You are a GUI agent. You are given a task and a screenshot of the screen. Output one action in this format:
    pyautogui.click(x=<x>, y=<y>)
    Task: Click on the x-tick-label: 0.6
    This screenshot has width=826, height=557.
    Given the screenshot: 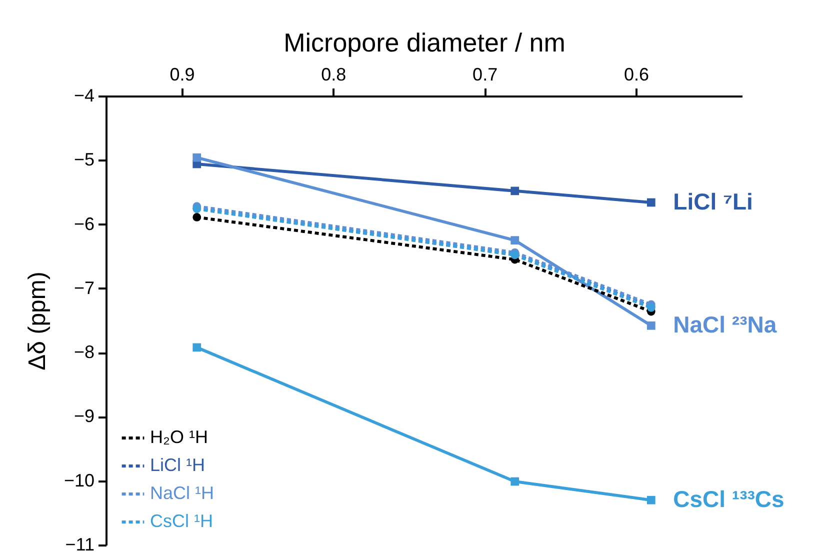 What is the action you would take?
    pyautogui.click(x=637, y=74)
    